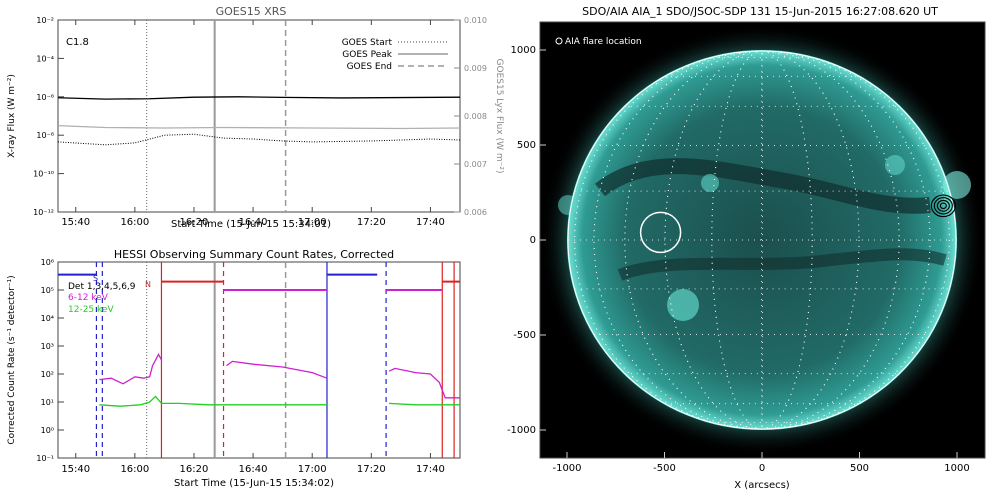 The height and width of the screenshot is (500, 1000). What do you see at coordinates (134, 222) in the screenshot?
I see `goes-x-tick-label: 16:00` at bounding box center [134, 222].